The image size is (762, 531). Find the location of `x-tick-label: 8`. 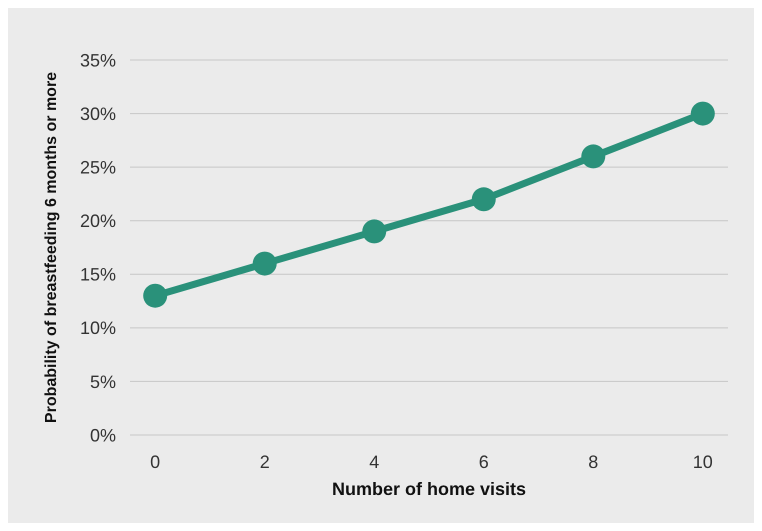

x-tick-label: 8 is located at coordinates (593, 462).